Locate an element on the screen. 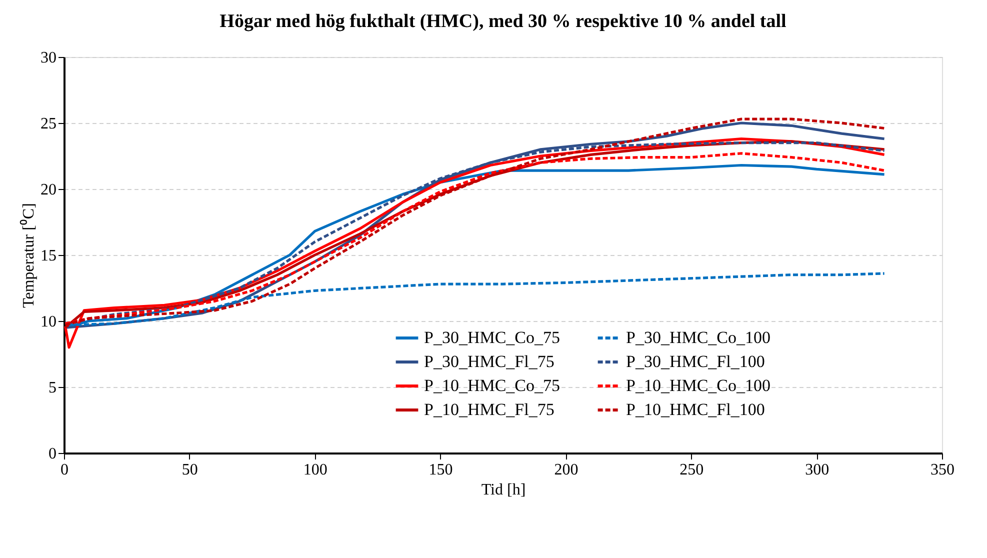 The image size is (987, 558). x-tick-label: 300 is located at coordinates (817, 470).